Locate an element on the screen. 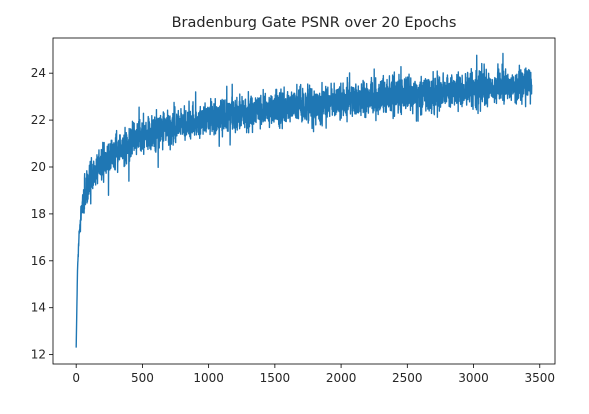  x-tick-label: 0 is located at coordinates (76, 378).